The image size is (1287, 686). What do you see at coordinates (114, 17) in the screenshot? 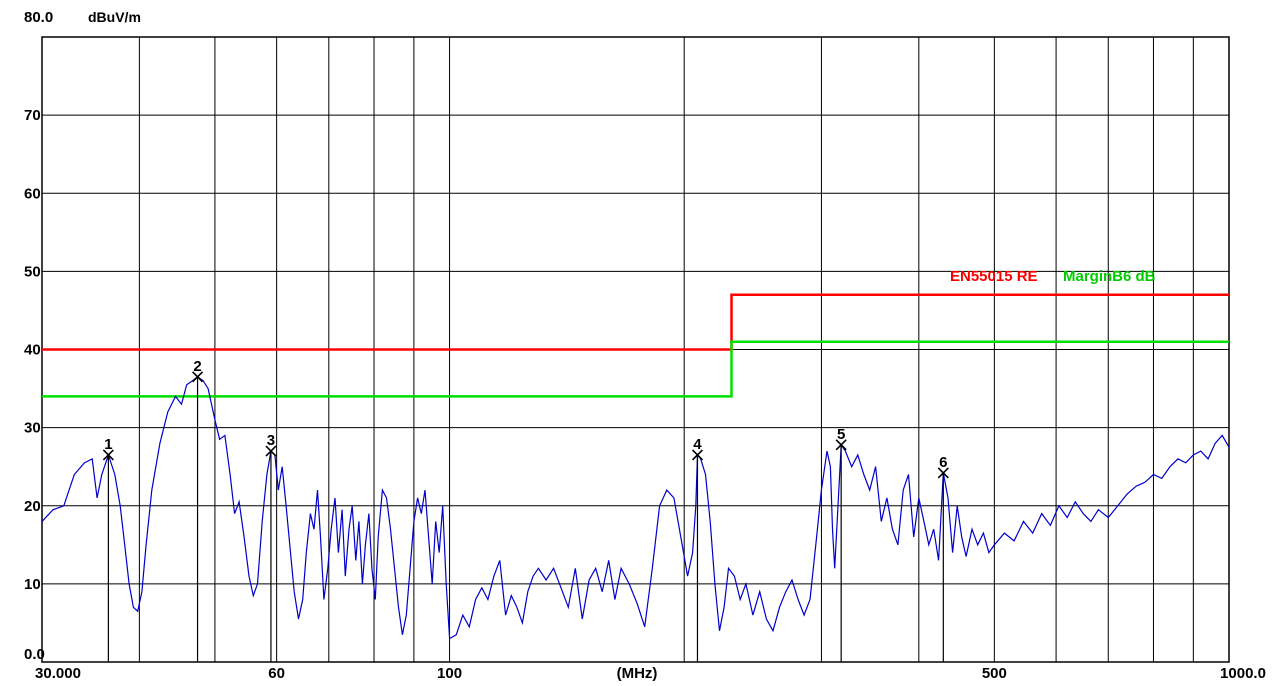
I see `y-axis-unit: dBuV/m` at bounding box center [114, 17].